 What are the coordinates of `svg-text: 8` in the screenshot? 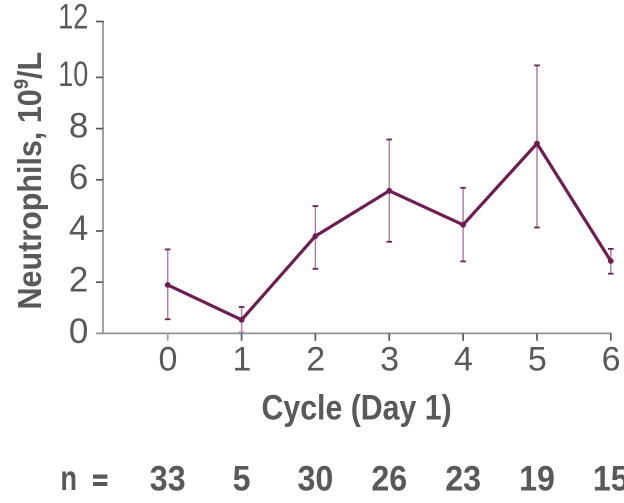 It's located at (78, 125).